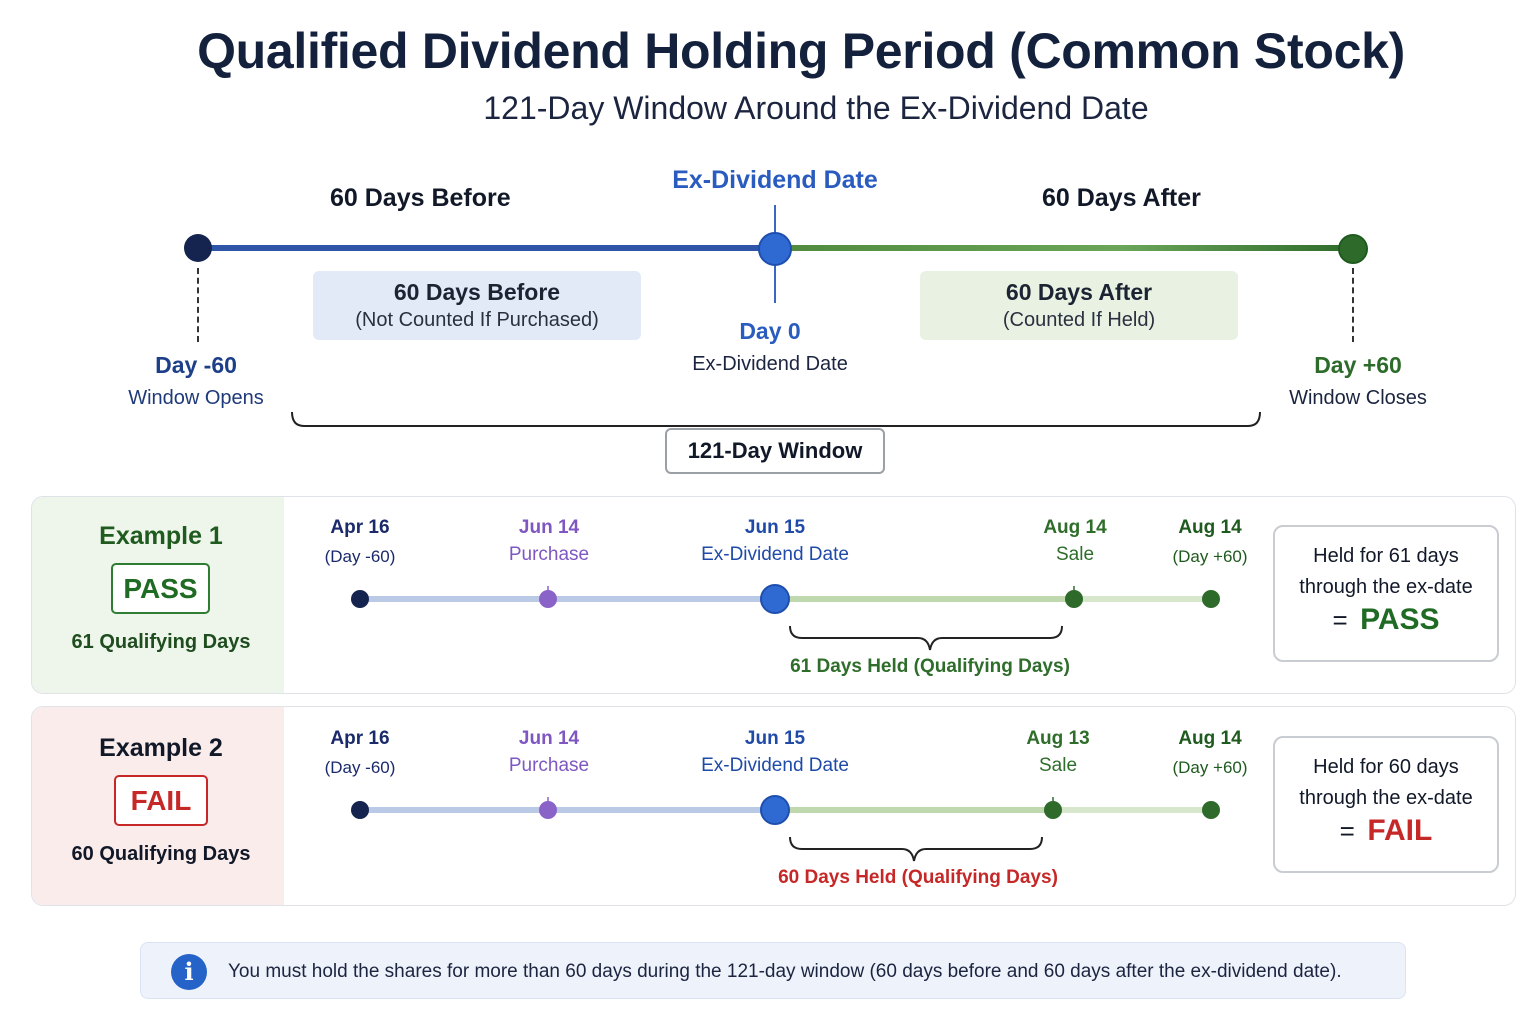 Image resolution: width=1536 pixels, height=1024 pixels. Describe the element at coordinates (161, 642) in the screenshot. I see `example-1-qualifying-days: 61 Qualifying Days` at that location.